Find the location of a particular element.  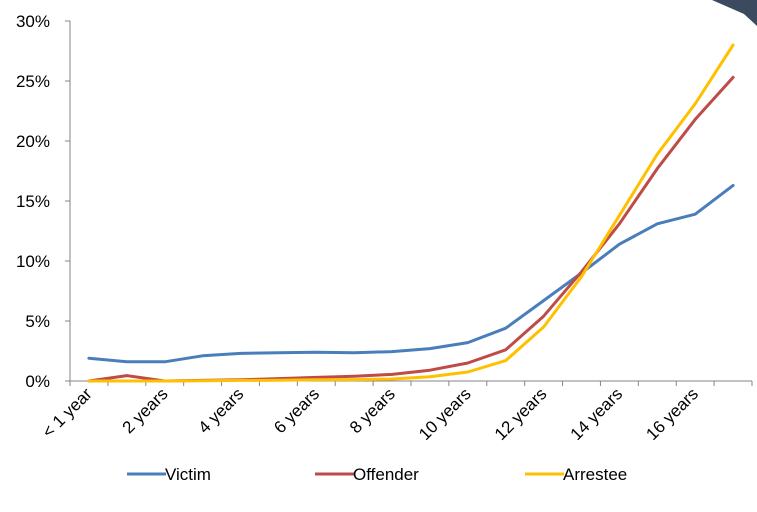

x-tick-label: 6 years is located at coordinates (296, 410).